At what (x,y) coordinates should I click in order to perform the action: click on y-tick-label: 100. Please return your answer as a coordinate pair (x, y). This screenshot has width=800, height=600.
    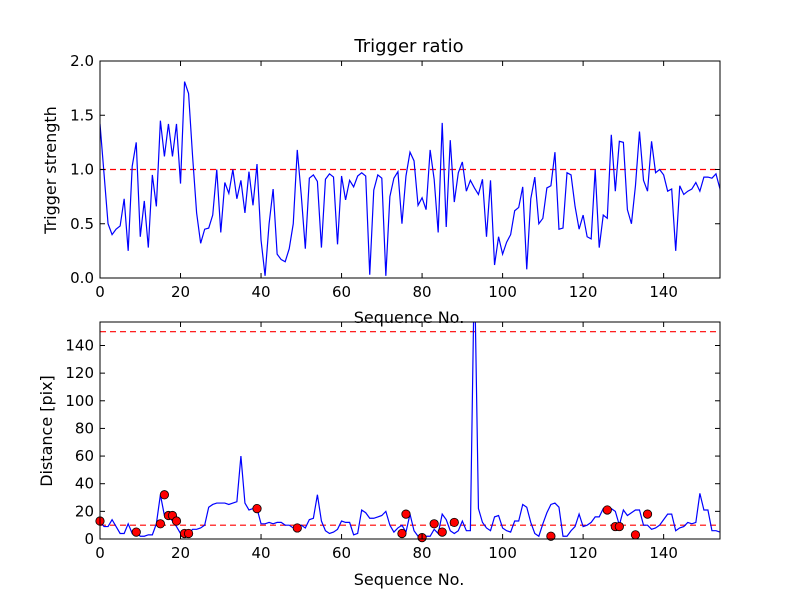
    Looking at the image, I should click on (79, 401).